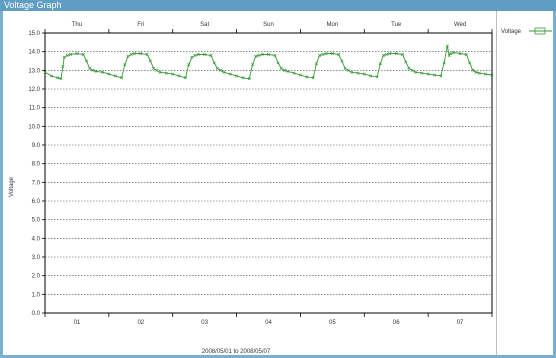  I want to click on series-layer, so click(268, 62).